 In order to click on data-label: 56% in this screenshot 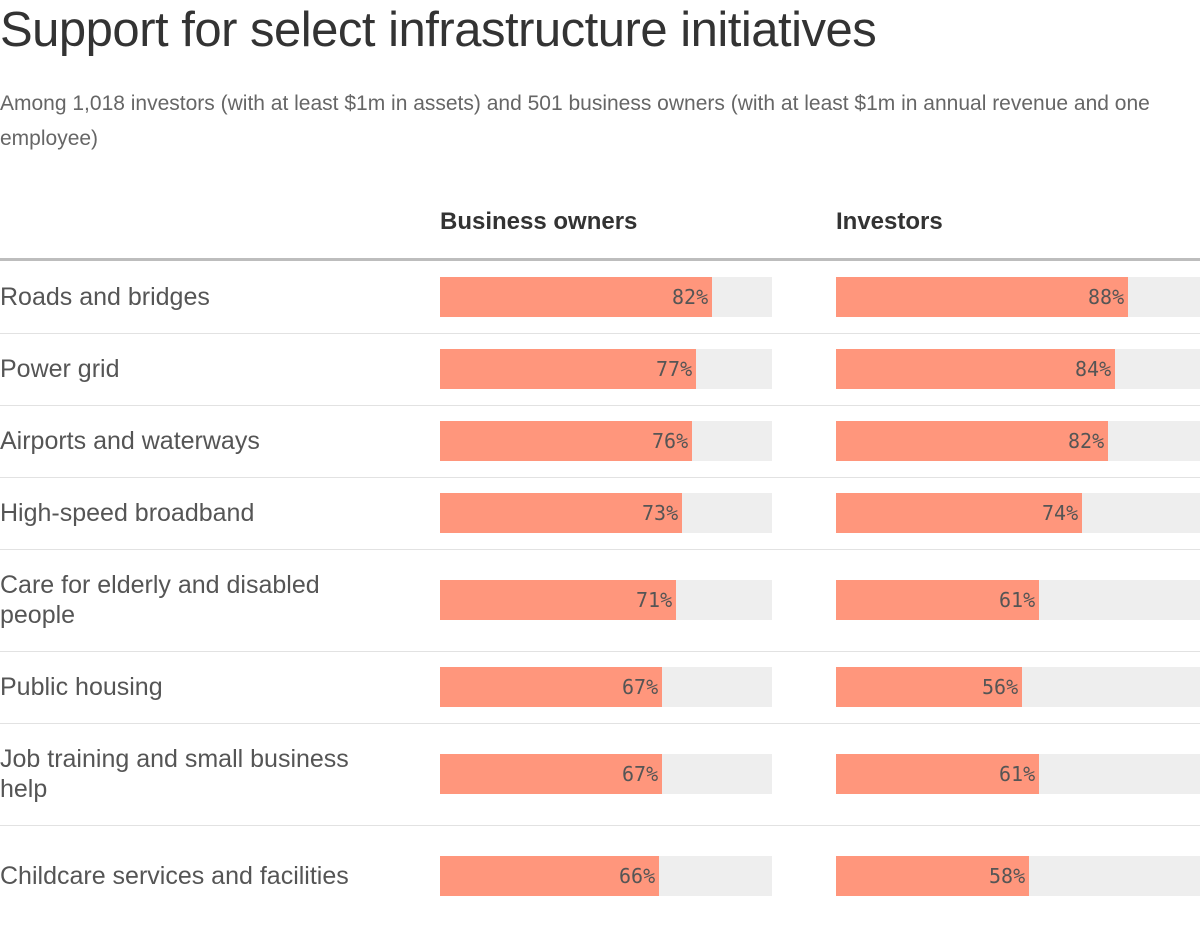, I will do `click(1000, 687)`.